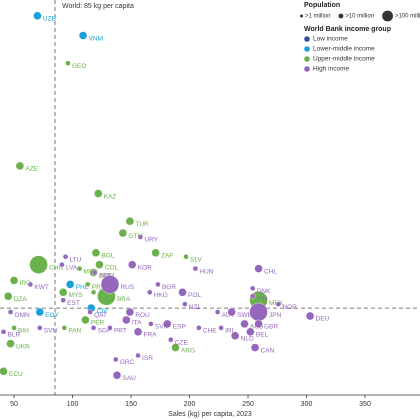  What do you see at coordinates (330, 39) in the screenshot?
I see `legend-label: Low income` at bounding box center [330, 39].